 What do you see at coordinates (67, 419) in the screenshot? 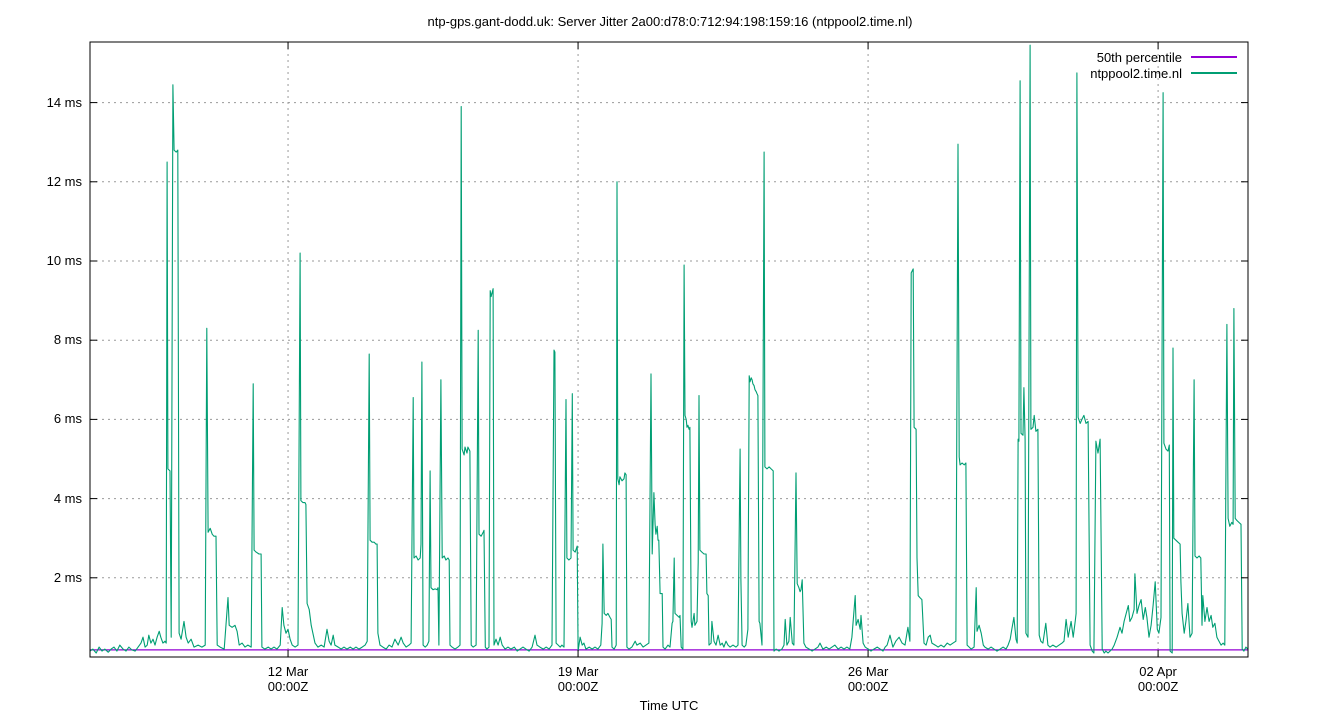
I see `y-tick-label: 6 ms` at bounding box center [67, 419].